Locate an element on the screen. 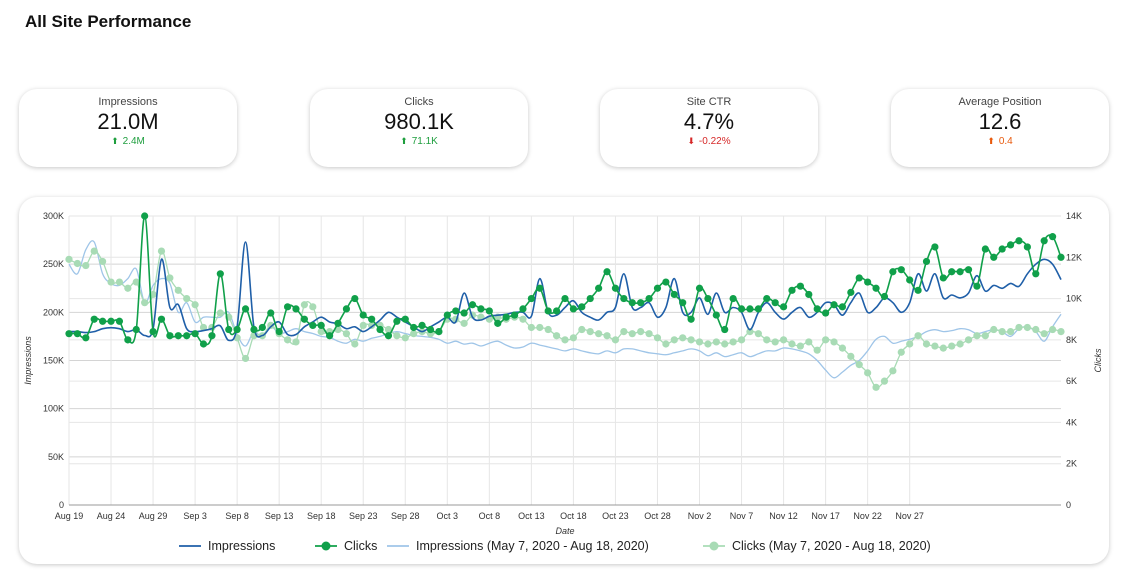 This screenshot has height=587, width=1134. x-tick-label: Sep 23 is located at coordinates (363, 516).